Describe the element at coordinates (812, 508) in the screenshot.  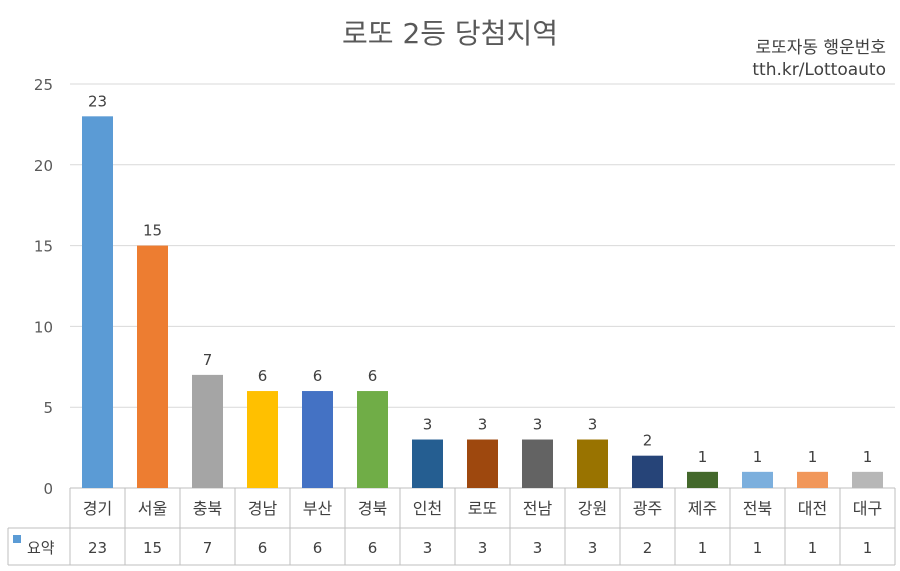
I see `category-label: 대전` at that location.